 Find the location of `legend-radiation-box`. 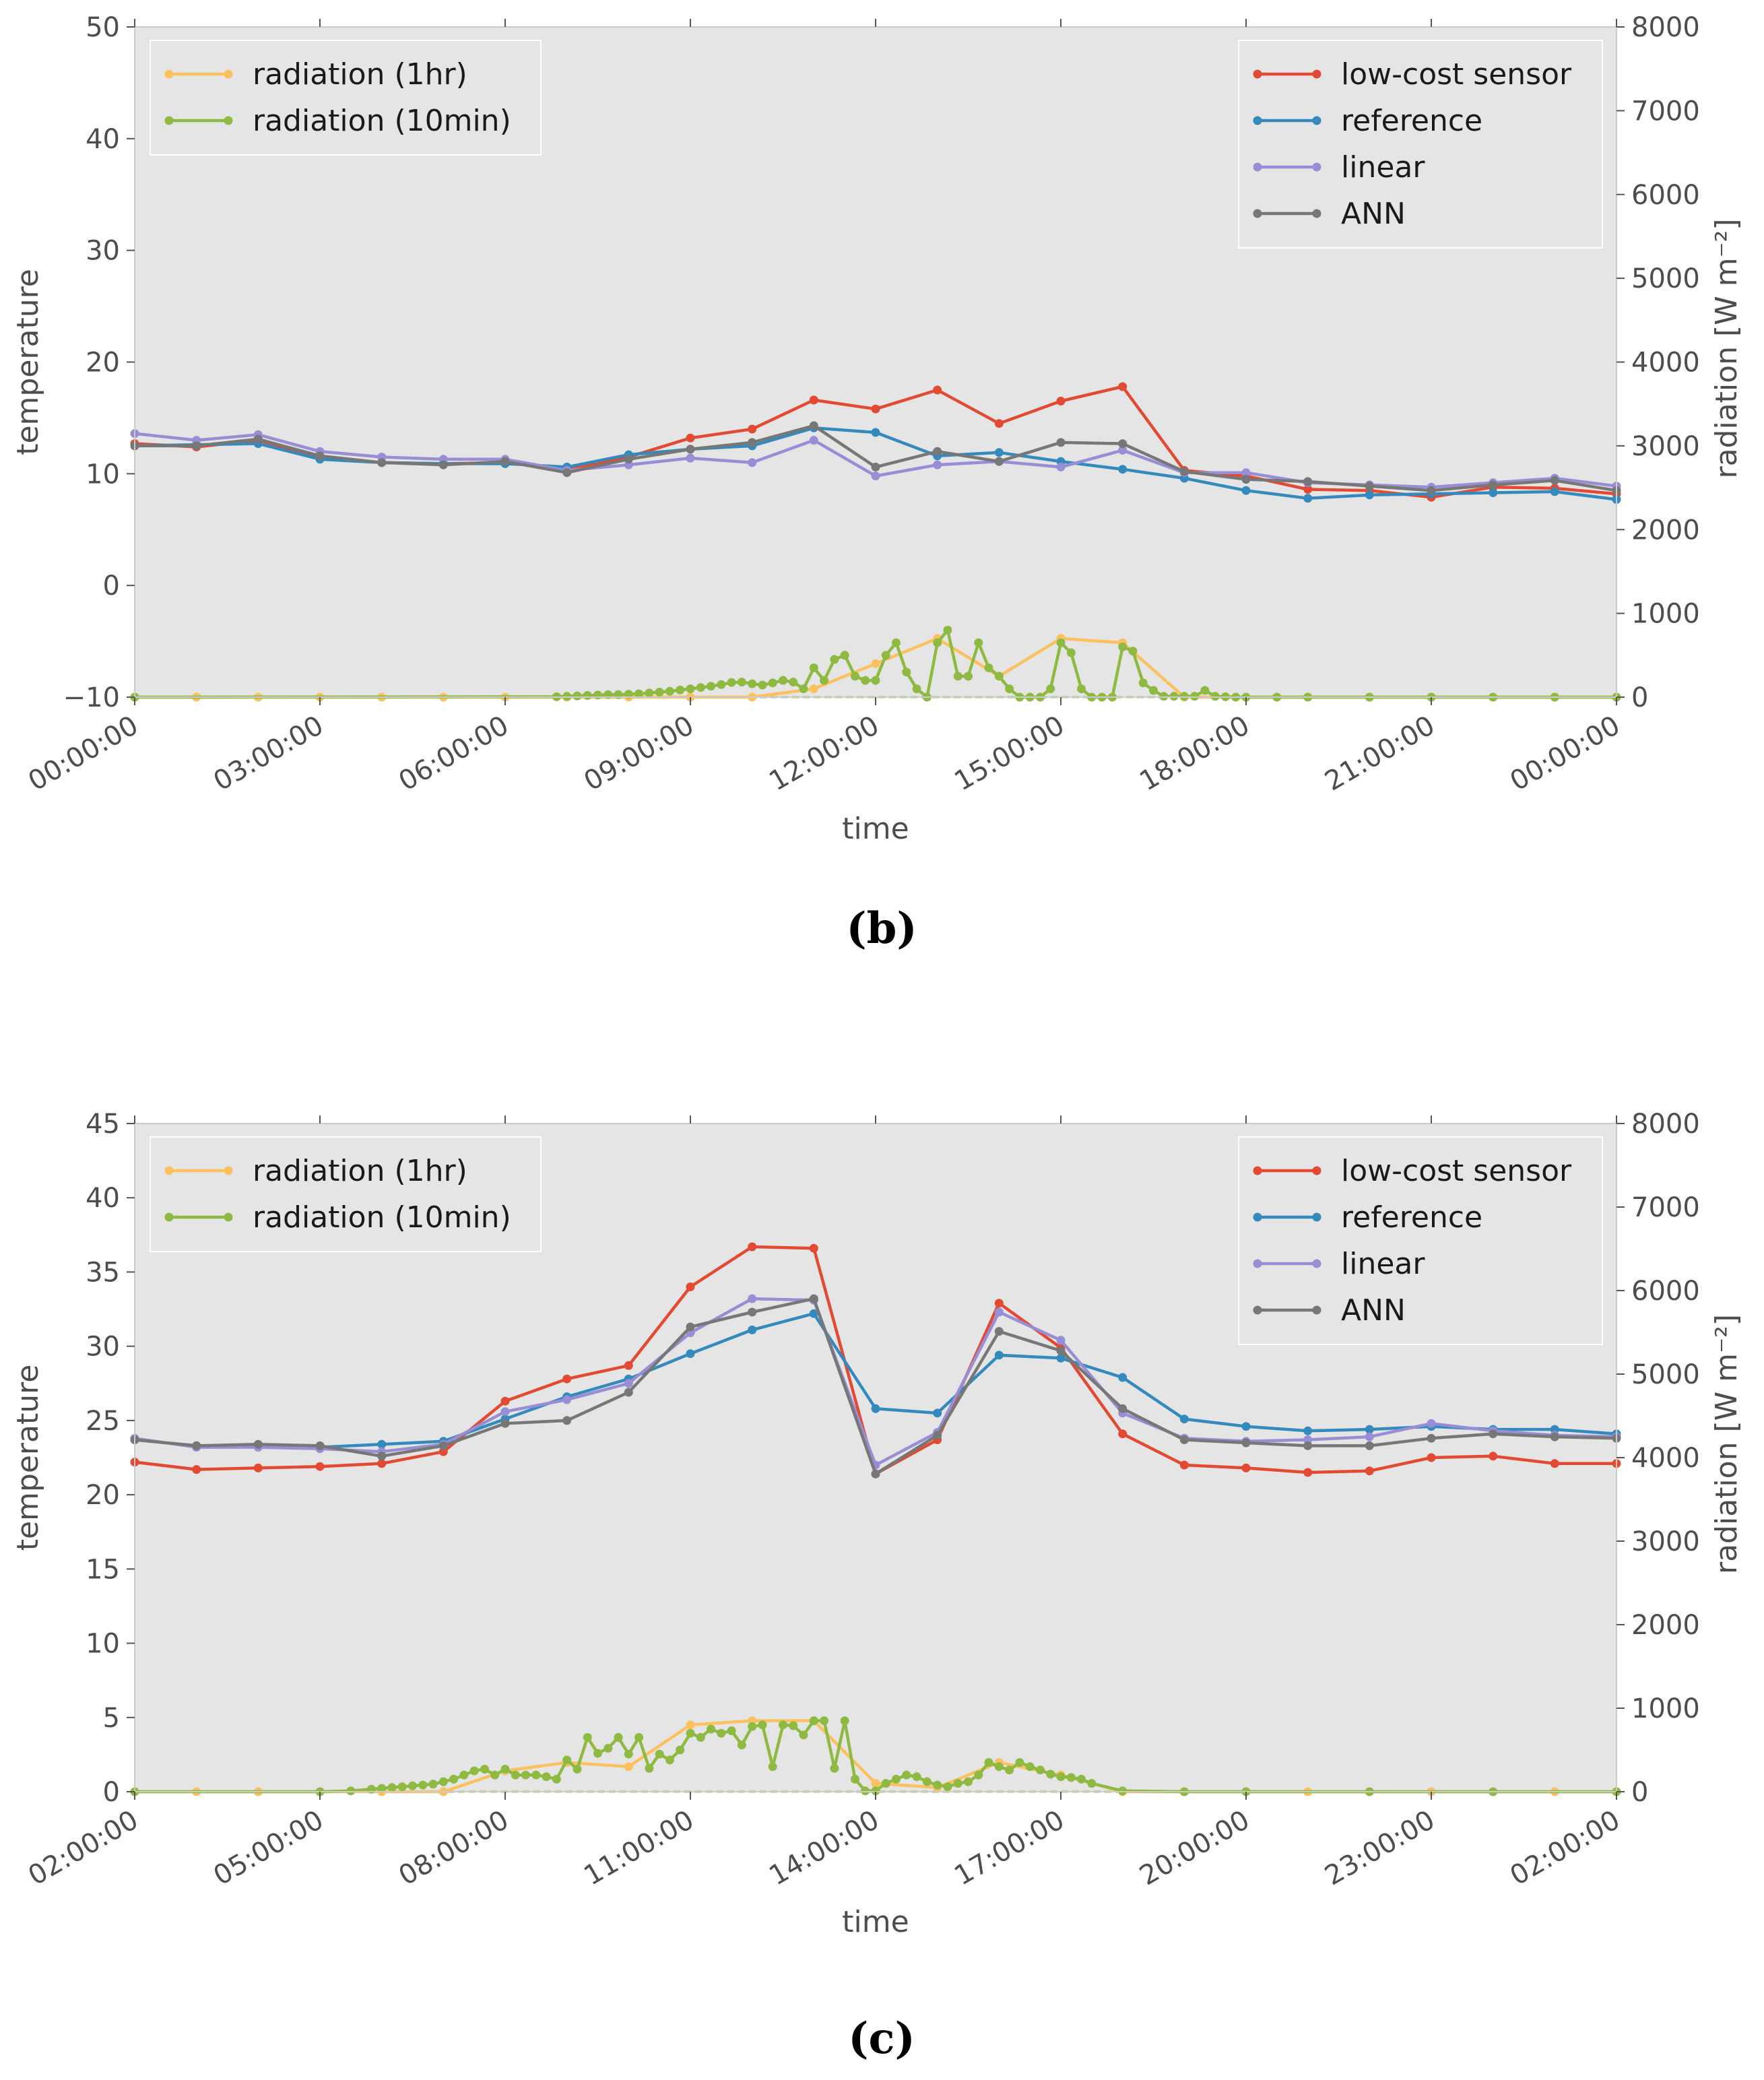

legend-radiation-box is located at coordinates (346, 1194).